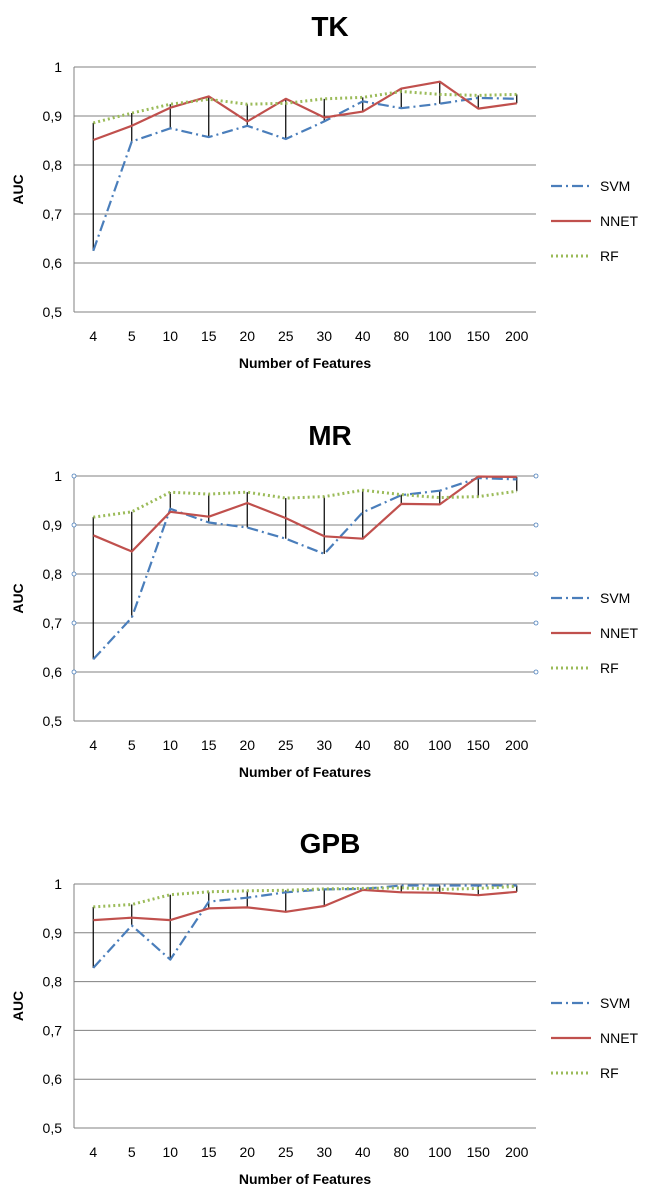 The height and width of the screenshot is (1192, 661). Describe the element at coordinates (330, 843) in the screenshot. I see `chart-title: GPB` at that location.